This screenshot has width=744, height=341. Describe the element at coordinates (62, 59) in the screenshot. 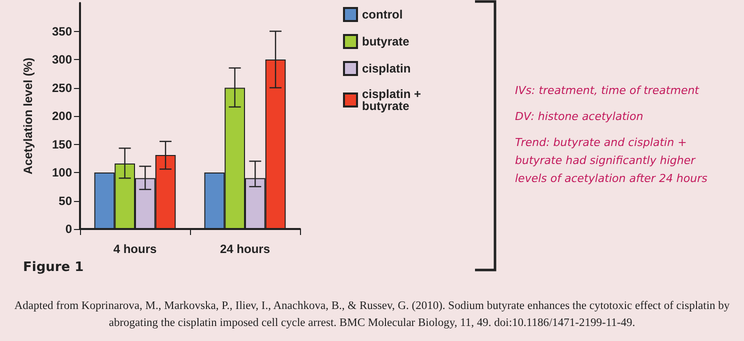

I see `y-tick-label: 300` at that location.